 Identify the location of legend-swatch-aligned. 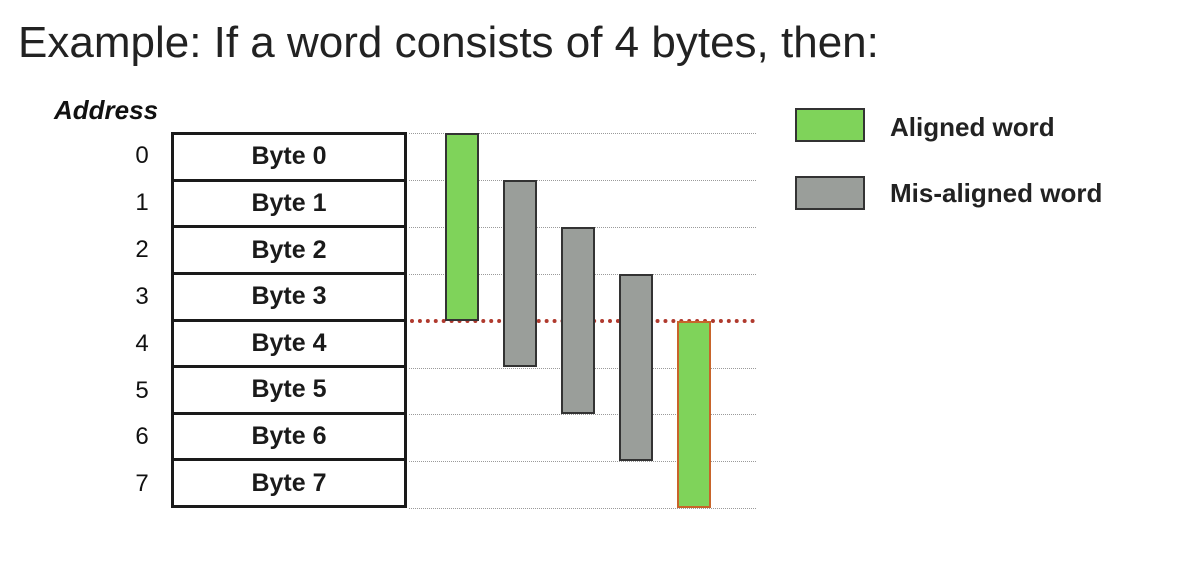
(830, 125).